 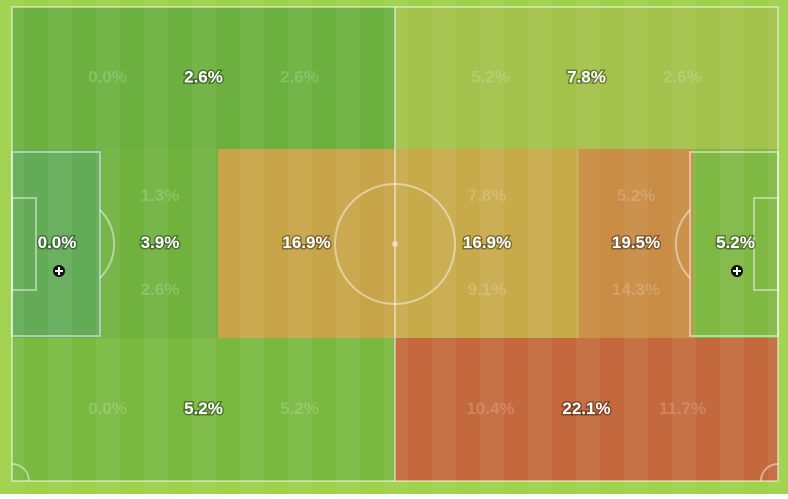 What do you see at coordinates (490, 408) in the screenshot?
I see `zone-subvalue: 10.4%` at bounding box center [490, 408].